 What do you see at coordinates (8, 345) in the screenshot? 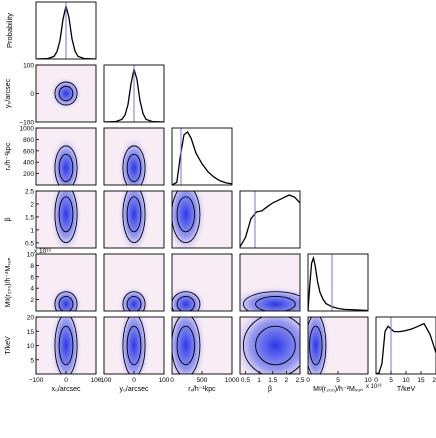
I see `ylabel-T: T/keV` at bounding box center [8, 345].